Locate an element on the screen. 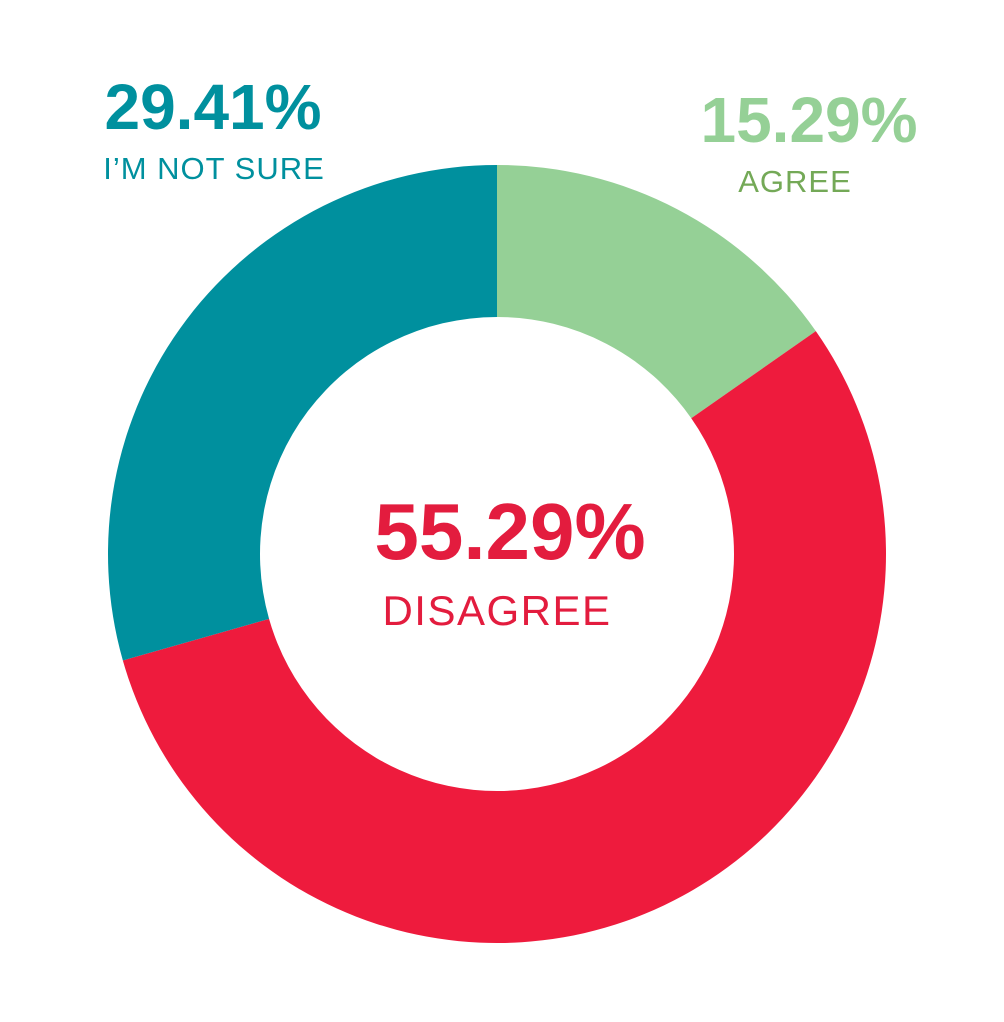 Image resolution: width=1004 pixels, height=1022 pixels. slice-value-label-disagree: 55.29% is located at coordinates (509, 531).